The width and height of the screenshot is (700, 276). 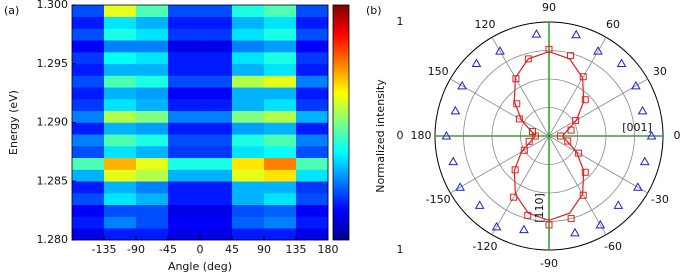 I want to click on angle-tick-label: -90, so click(x=549, y=263).